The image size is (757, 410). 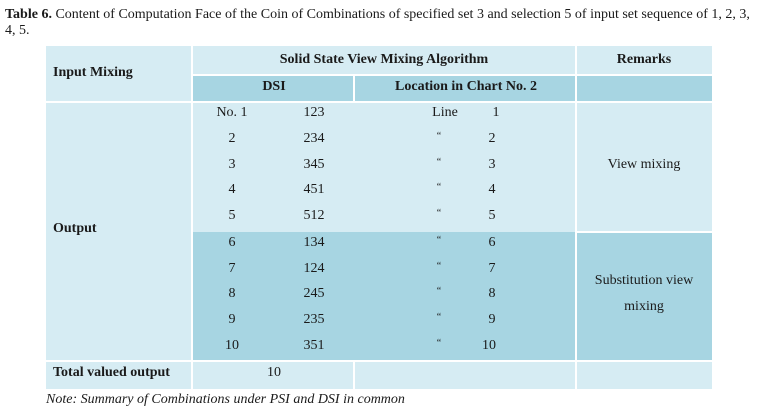 I want to click on total-label: Total valued output, so click(x=111, y=372).